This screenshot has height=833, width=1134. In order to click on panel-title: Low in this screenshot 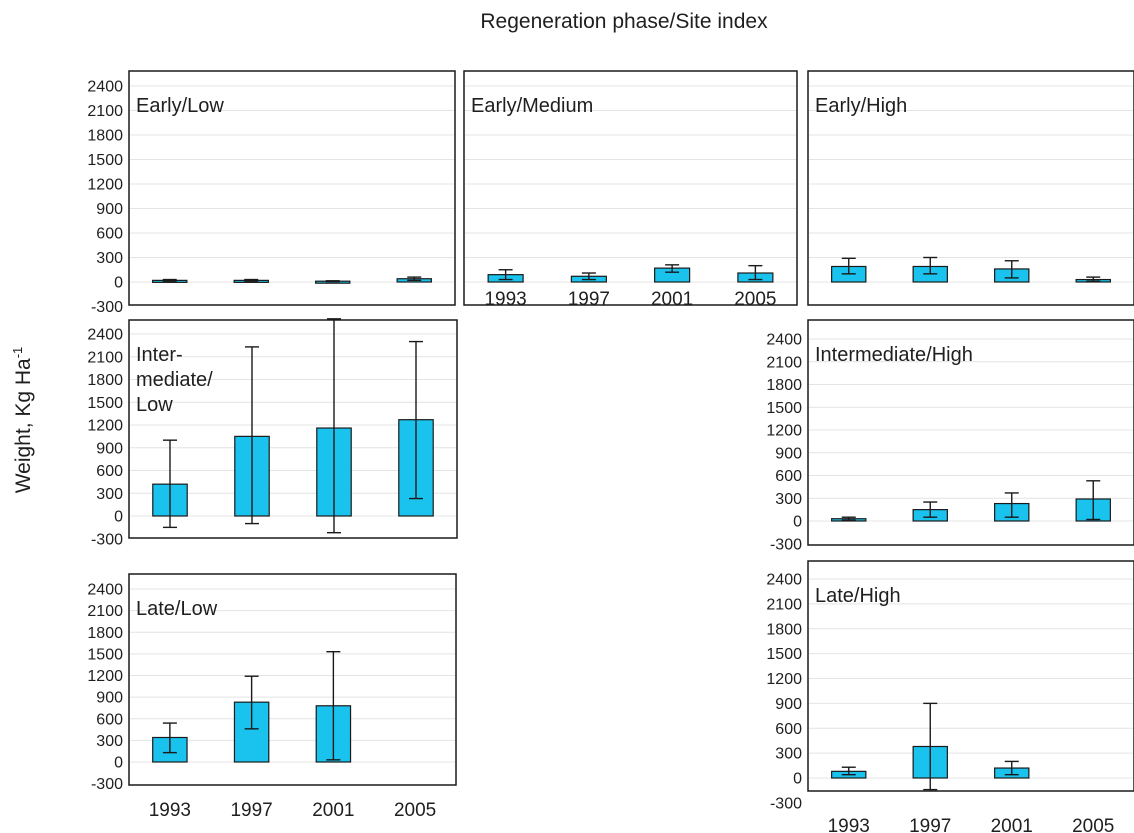, I will do `click(154, 405)`.